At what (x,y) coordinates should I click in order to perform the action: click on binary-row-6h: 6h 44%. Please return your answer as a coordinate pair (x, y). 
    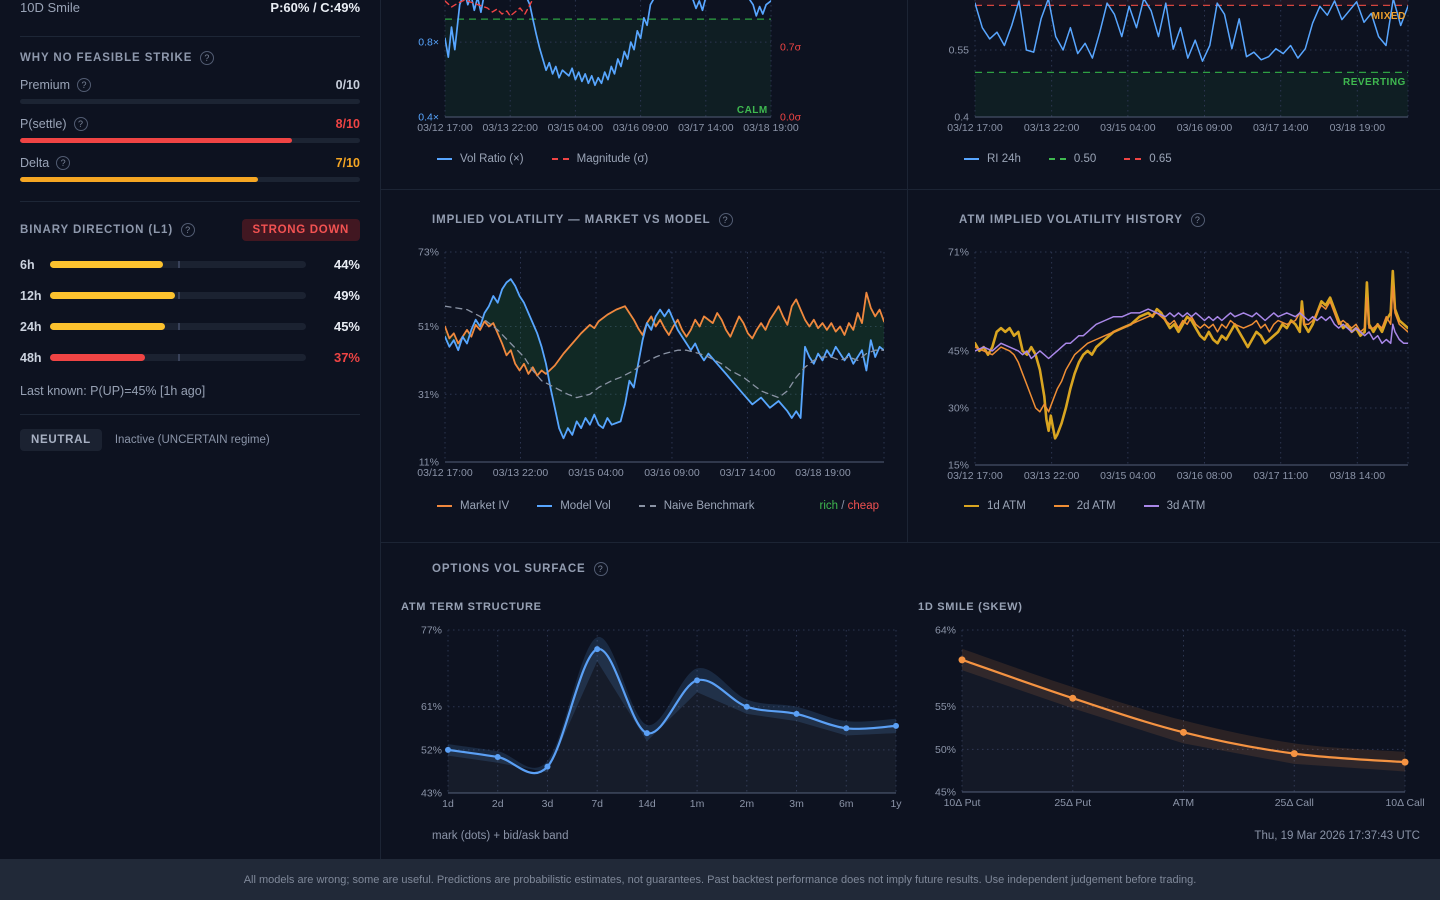
    Looking at the image, I should click on (190, 264).